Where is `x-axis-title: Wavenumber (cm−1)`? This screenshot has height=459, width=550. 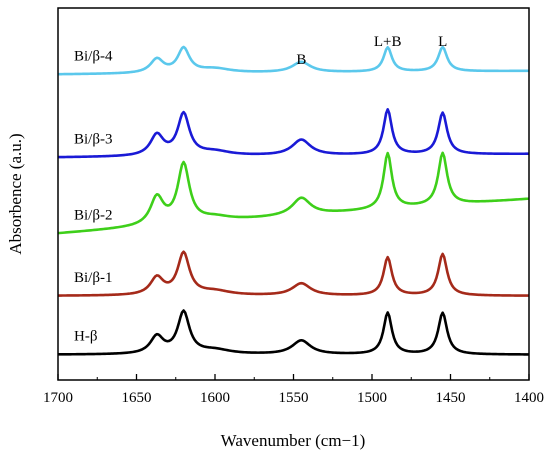
x-axis-title: Wavenumber (cm−1) is located at coordinates (293, 440).